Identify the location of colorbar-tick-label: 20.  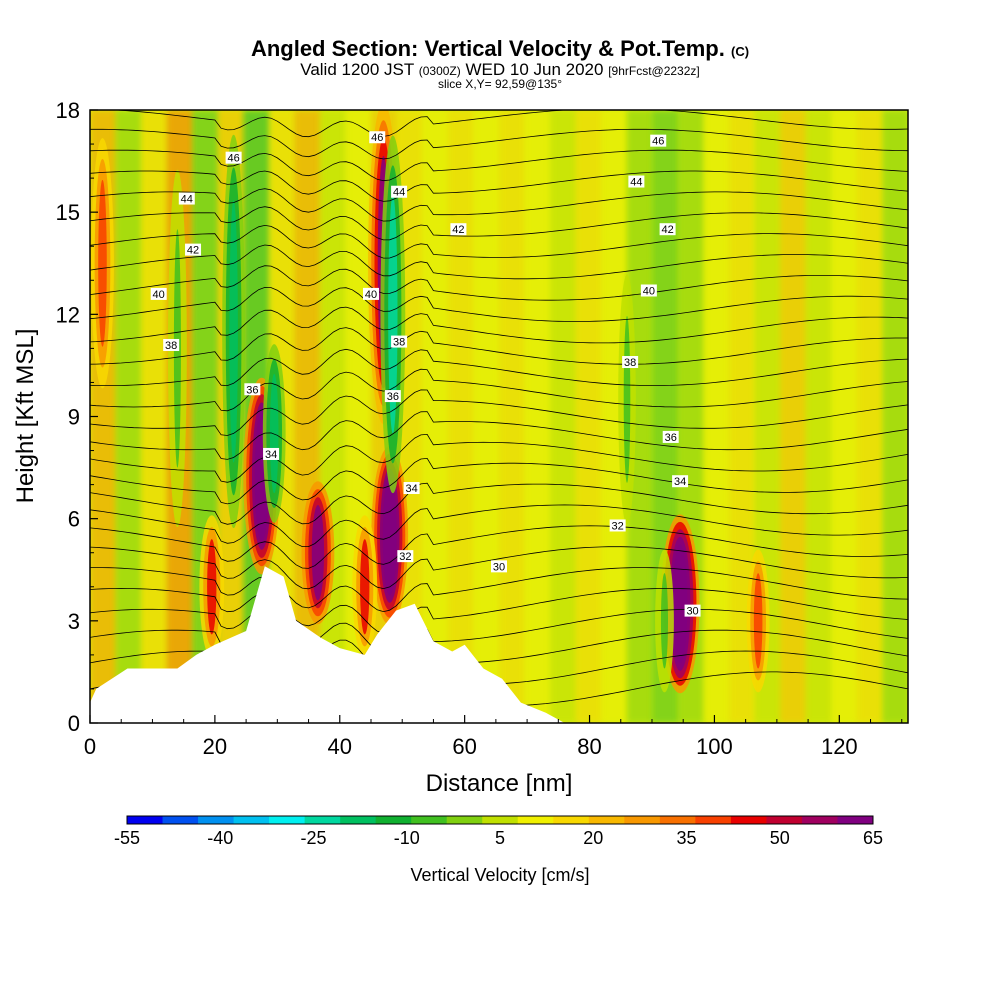
(593, 838).